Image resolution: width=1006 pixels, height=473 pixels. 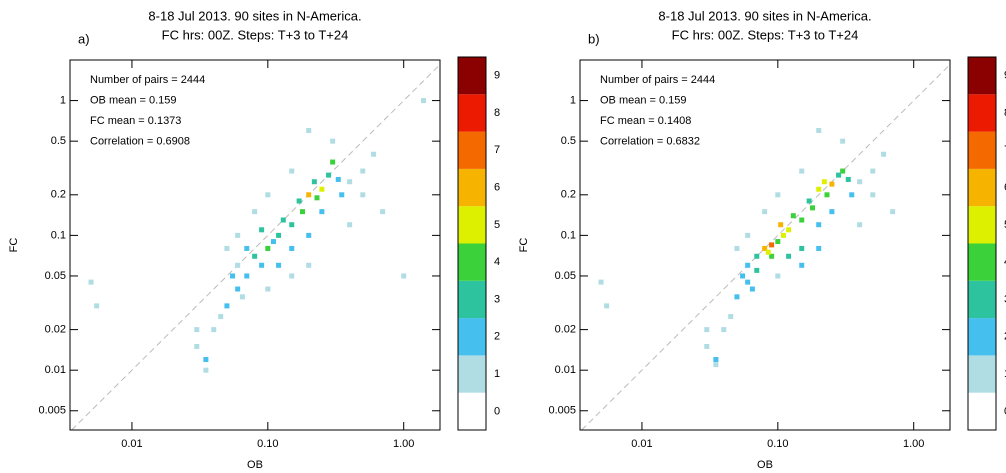 What do you see at coordinates (913, 444) in the screenshot?
I see `x-tick-label: 1.00` at bounding box center [913, 444].